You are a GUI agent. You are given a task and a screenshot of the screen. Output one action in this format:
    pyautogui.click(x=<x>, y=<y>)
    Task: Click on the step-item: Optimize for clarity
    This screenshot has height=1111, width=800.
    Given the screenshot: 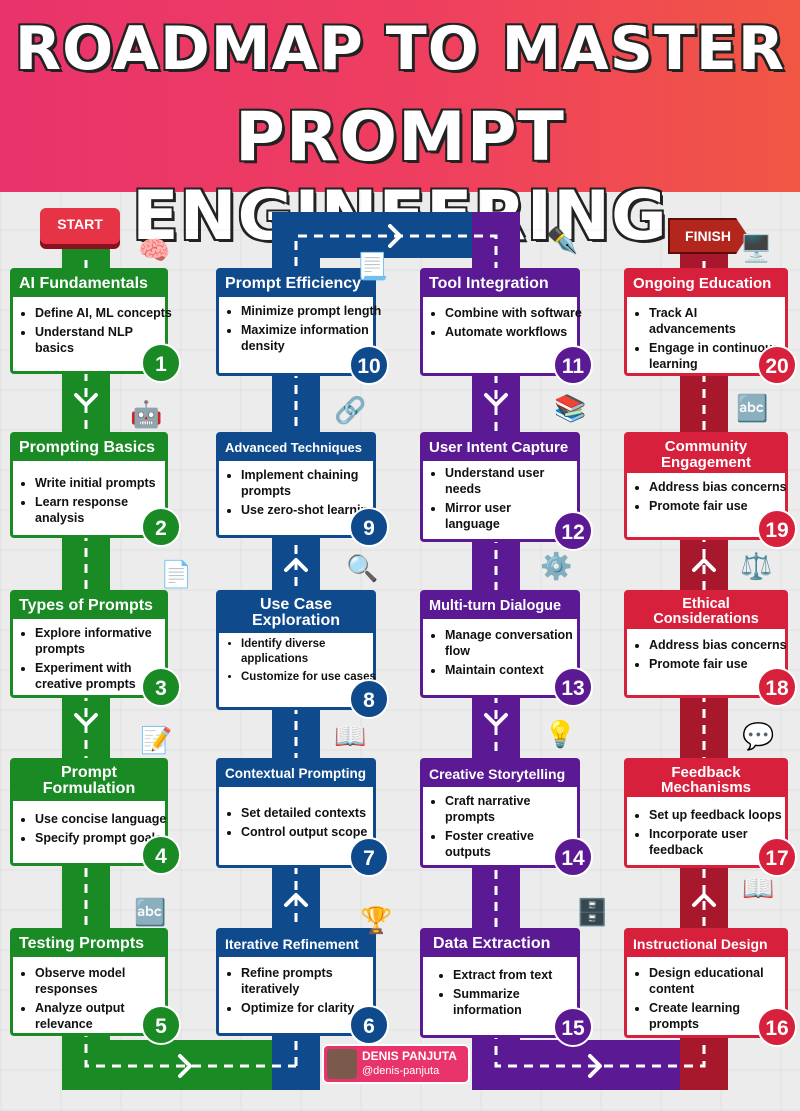 What is the action you would take?
    pyautogui.click(x=311, y=1008)
    